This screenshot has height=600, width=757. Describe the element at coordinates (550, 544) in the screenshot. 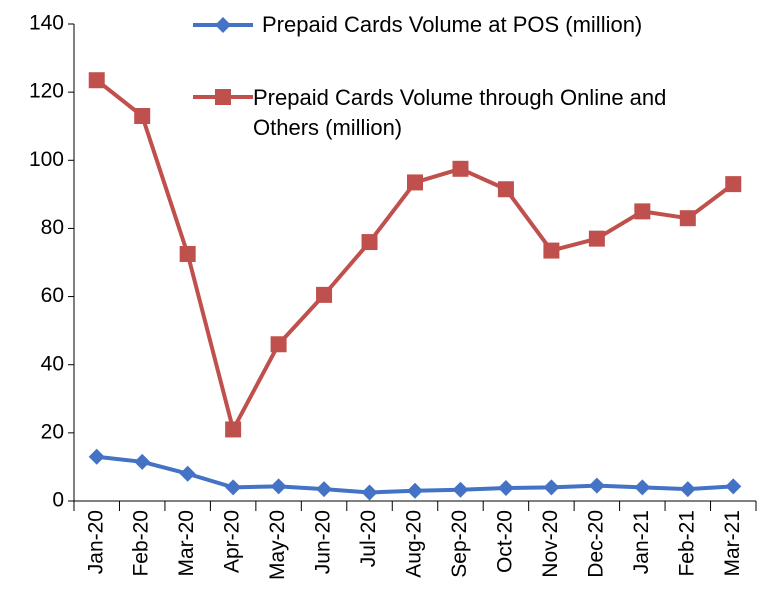

I see `x-tick-label: Nov-20` at that location.